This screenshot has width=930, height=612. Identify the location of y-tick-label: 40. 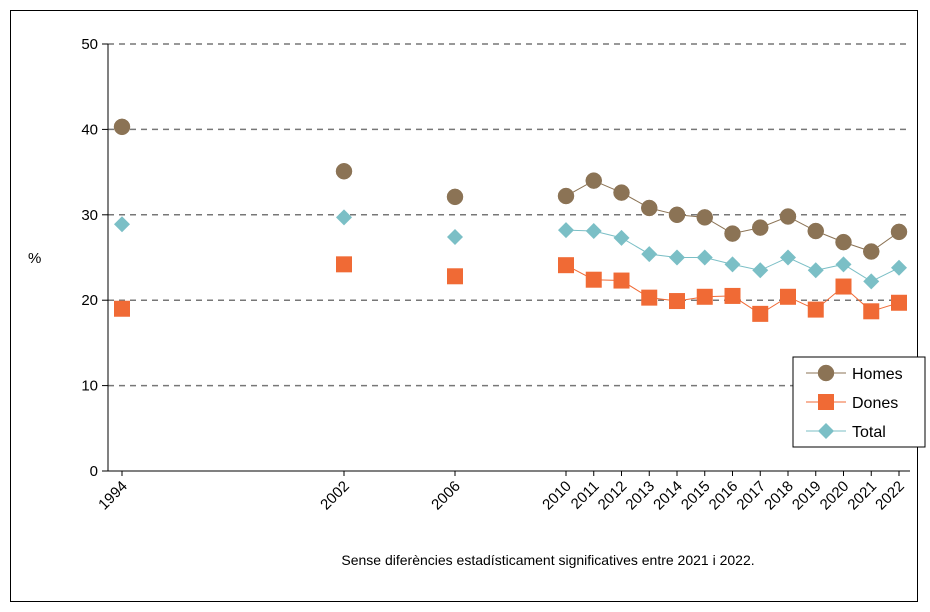
(89, 129).